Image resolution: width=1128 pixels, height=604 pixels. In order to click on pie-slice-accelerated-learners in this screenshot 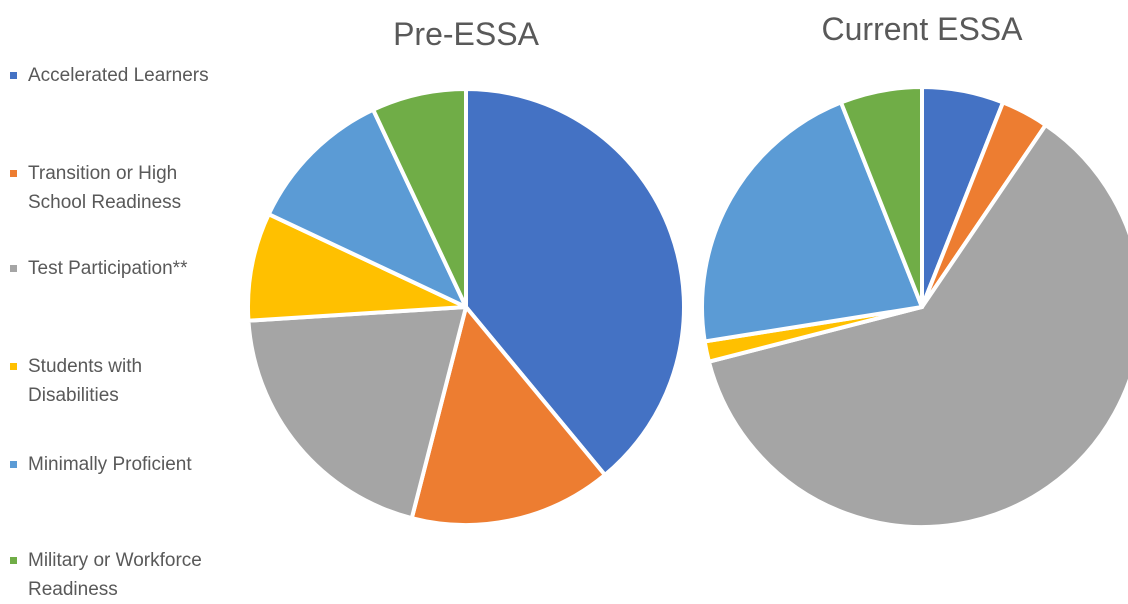, I will do `click(575, 282)`.